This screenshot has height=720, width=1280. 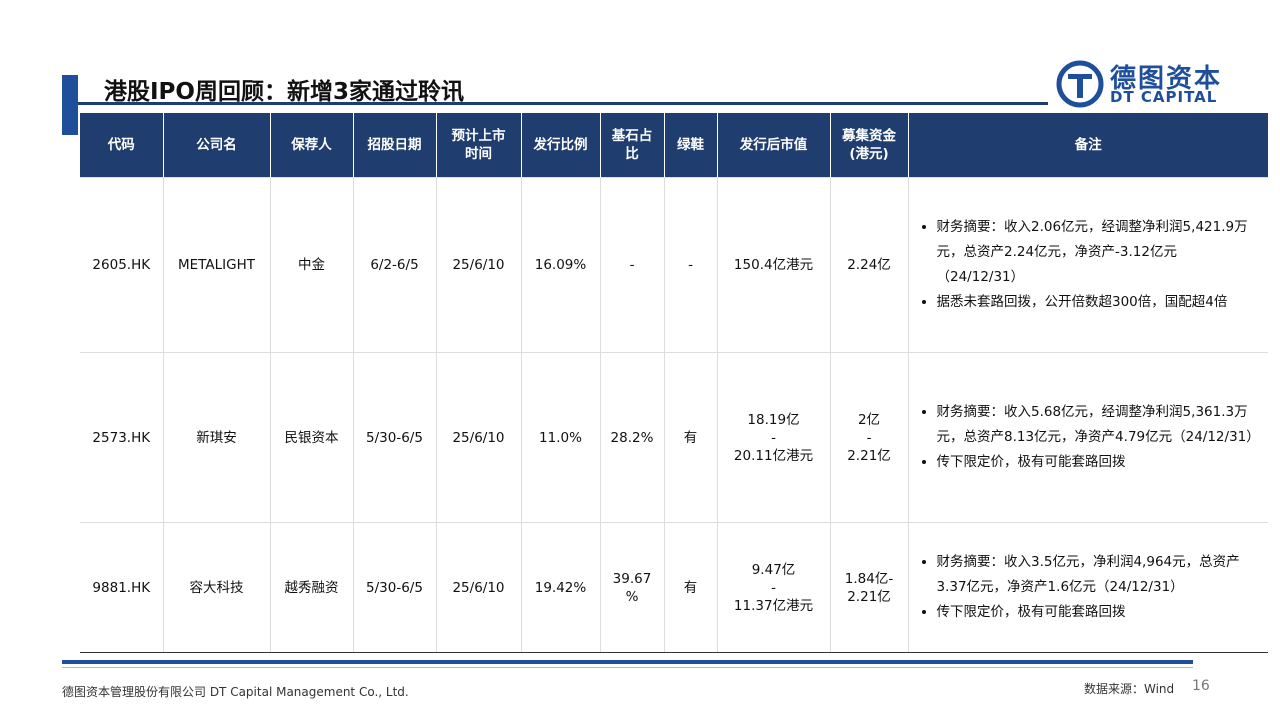 I want to click on table-cell: METALIGHT, so click(x=216, y=265).